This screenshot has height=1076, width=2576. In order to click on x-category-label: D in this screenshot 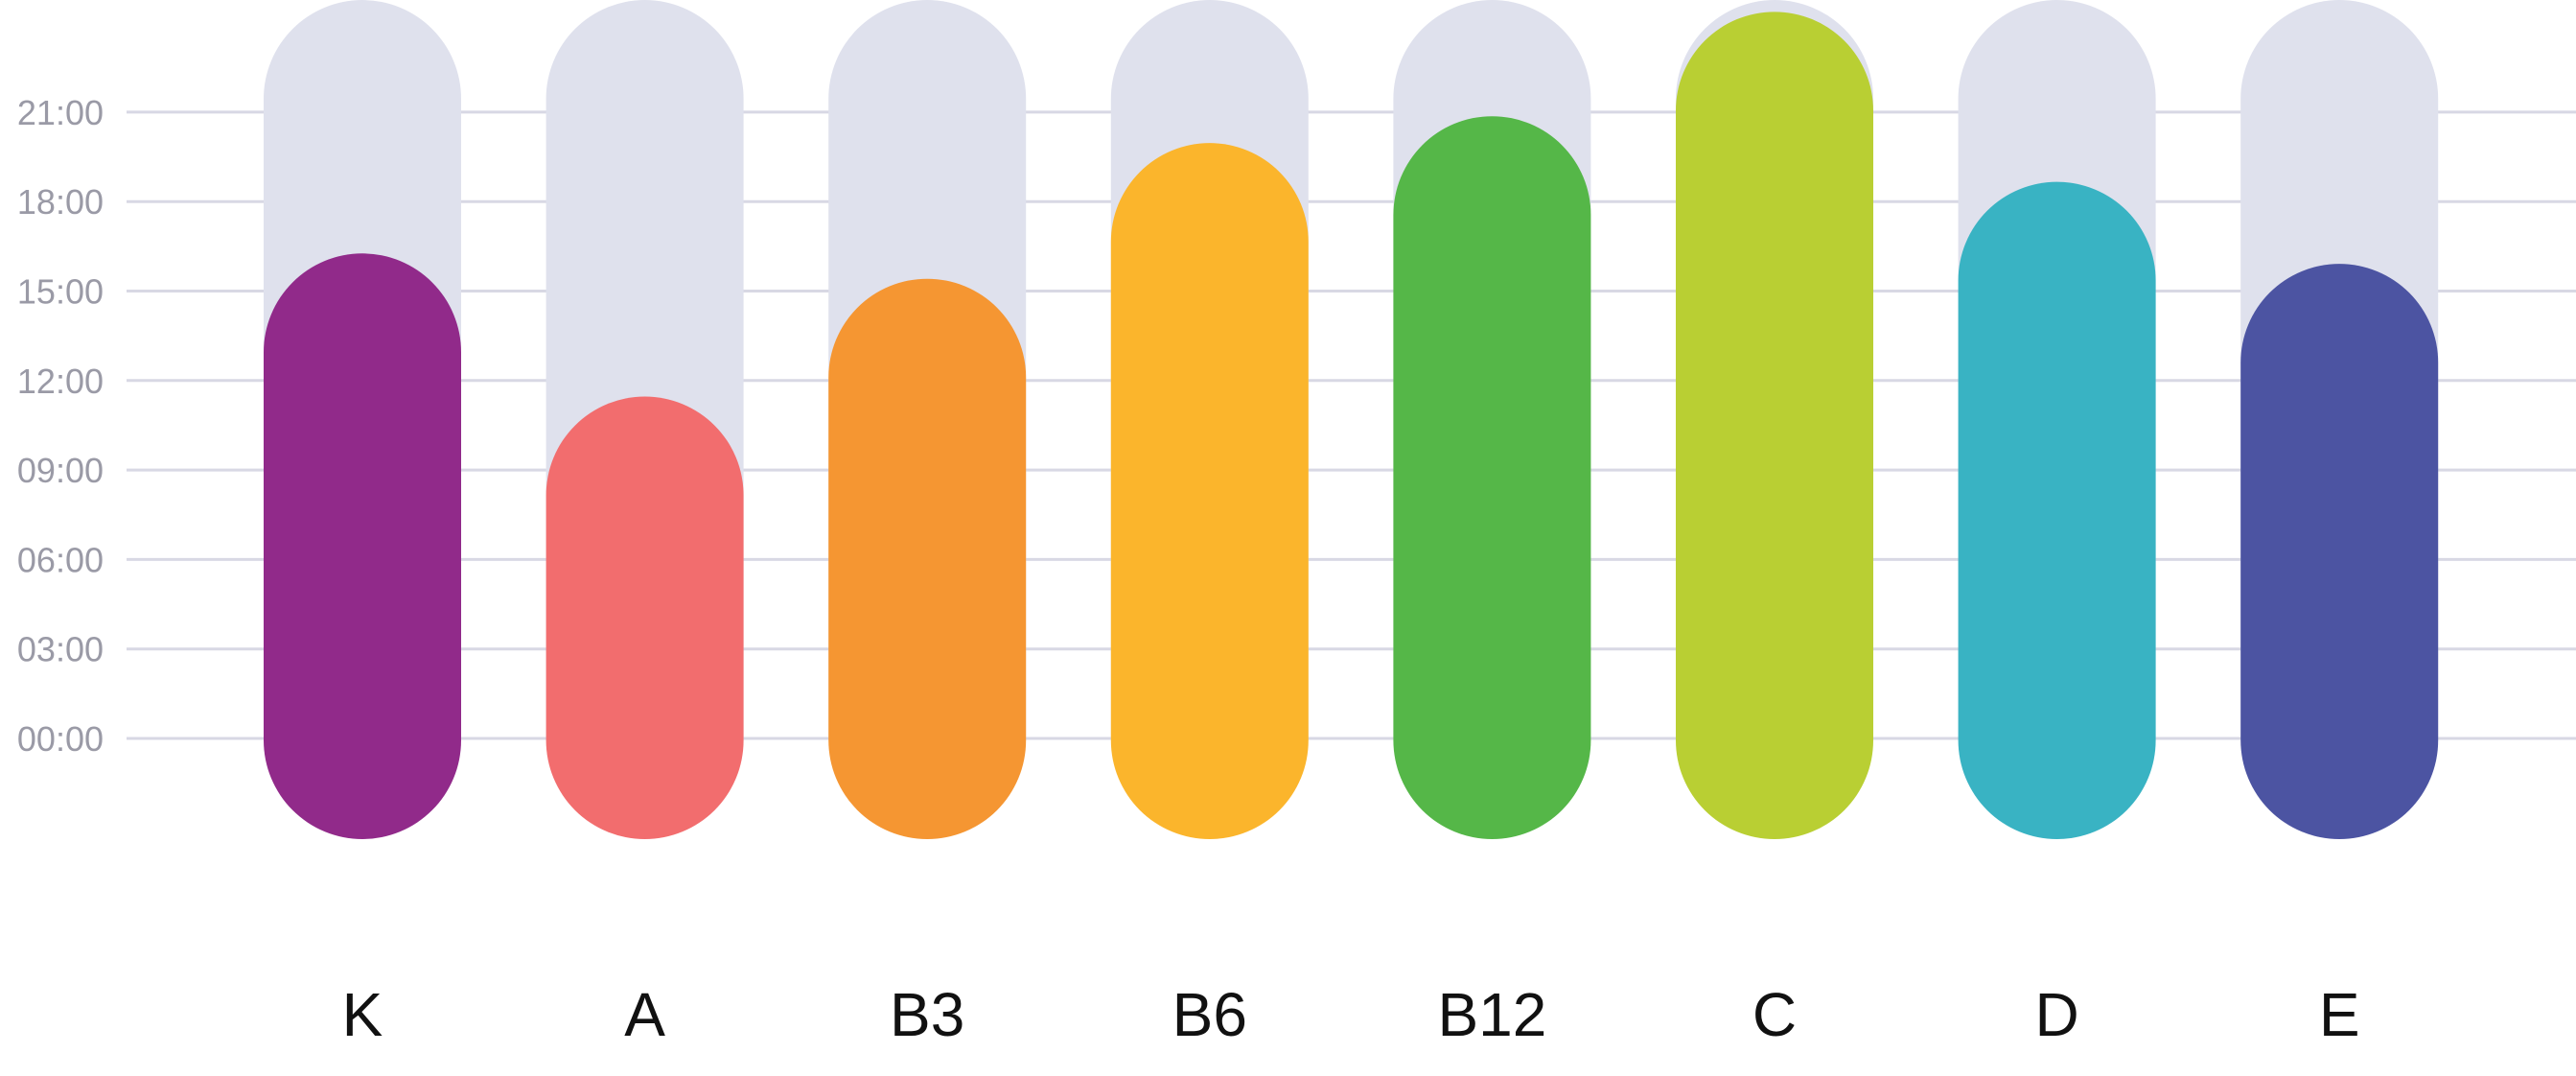, I will do `click(2056, 1014)`.